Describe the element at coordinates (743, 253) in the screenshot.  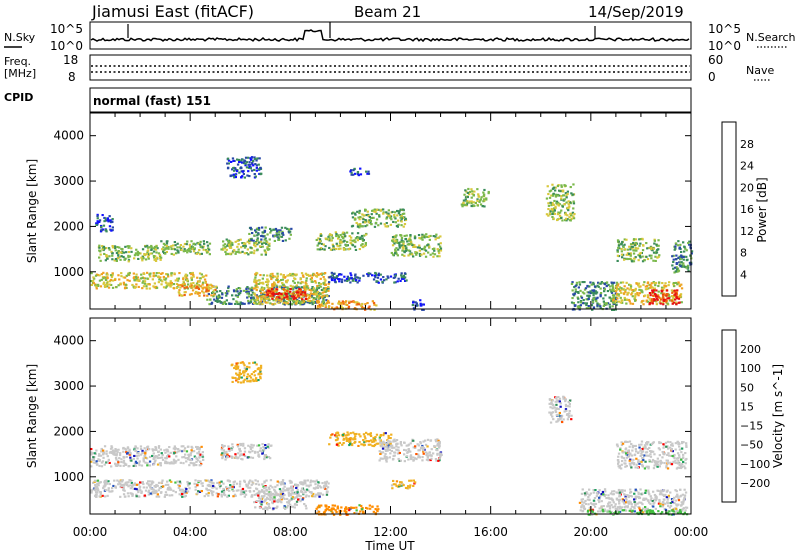
I see `power-colorbar-tick: 8` at that location.